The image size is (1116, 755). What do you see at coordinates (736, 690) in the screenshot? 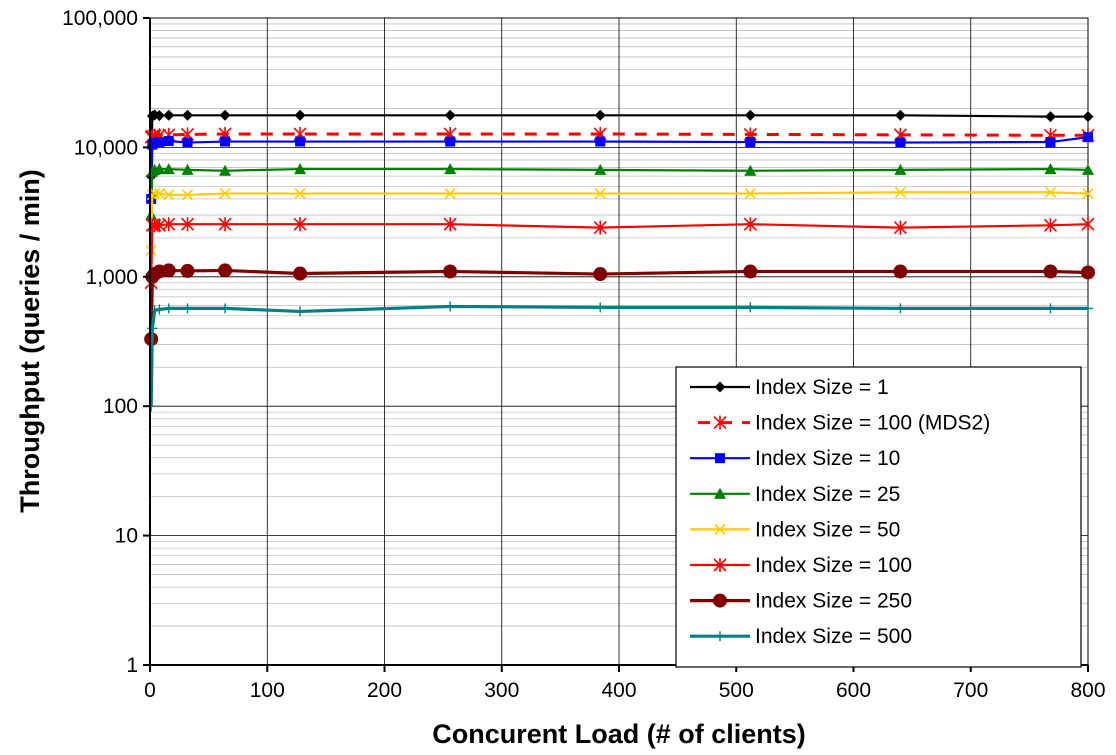
I see `x-tick-label: 500` at bounding box center [736, 690].